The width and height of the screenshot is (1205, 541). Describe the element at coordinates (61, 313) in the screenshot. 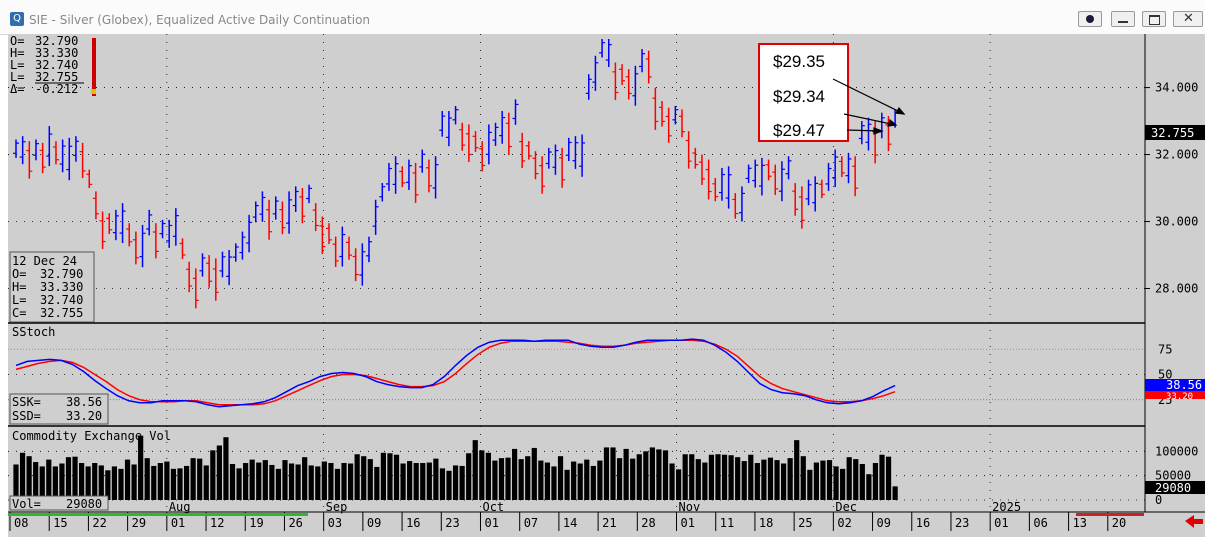

I see `info-value: 32.755` at that location.